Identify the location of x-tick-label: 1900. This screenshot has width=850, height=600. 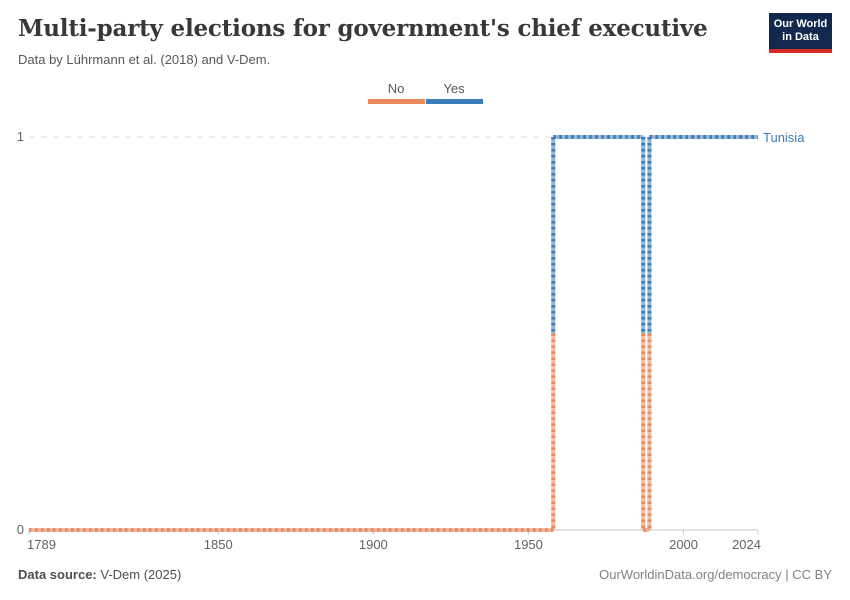
(373, 544).